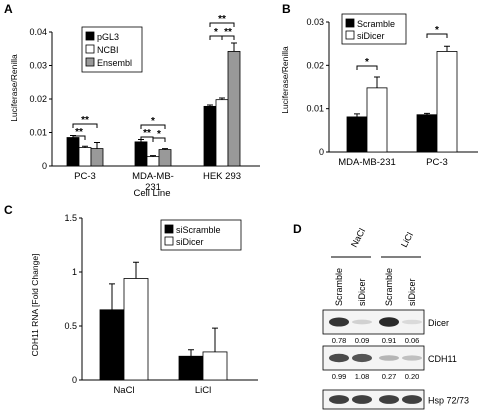 The image size is (481, 413). I want to click on blot-label: Dicer, so click(438, 323).